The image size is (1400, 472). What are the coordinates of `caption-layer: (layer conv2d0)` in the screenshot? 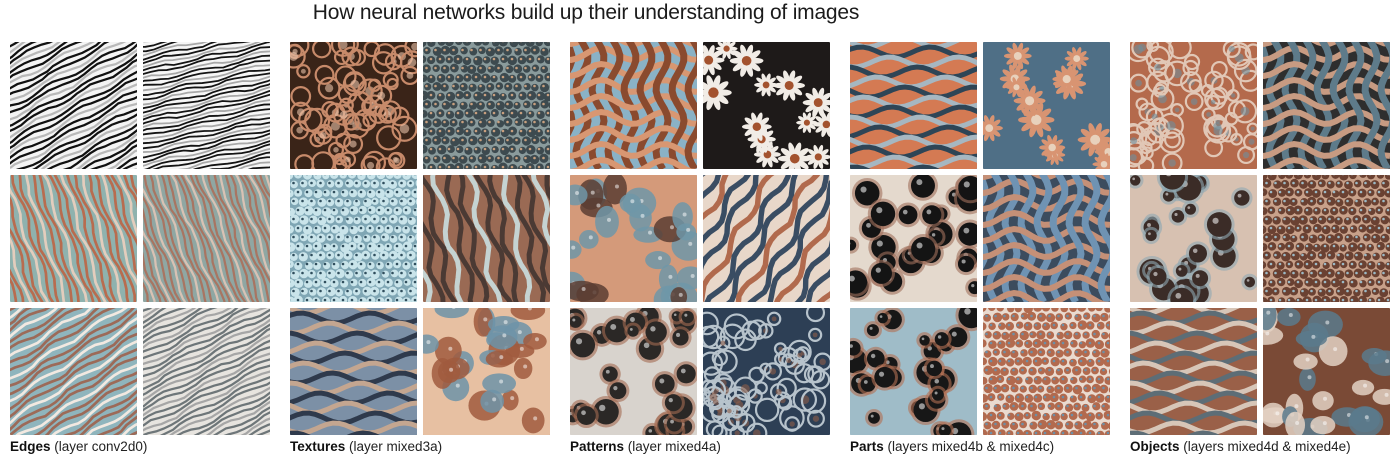 It's located at (101, 446).